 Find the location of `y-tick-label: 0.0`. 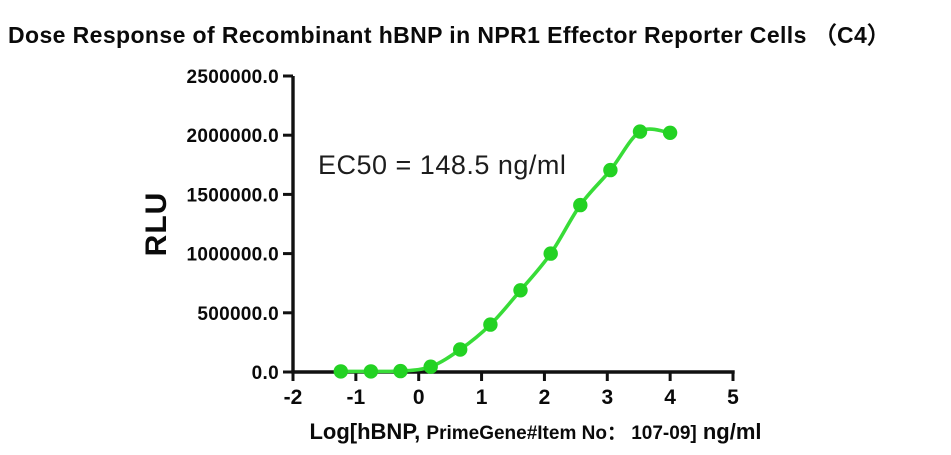

y-tick-label: 0.0 is located at coordinates (265, 373).